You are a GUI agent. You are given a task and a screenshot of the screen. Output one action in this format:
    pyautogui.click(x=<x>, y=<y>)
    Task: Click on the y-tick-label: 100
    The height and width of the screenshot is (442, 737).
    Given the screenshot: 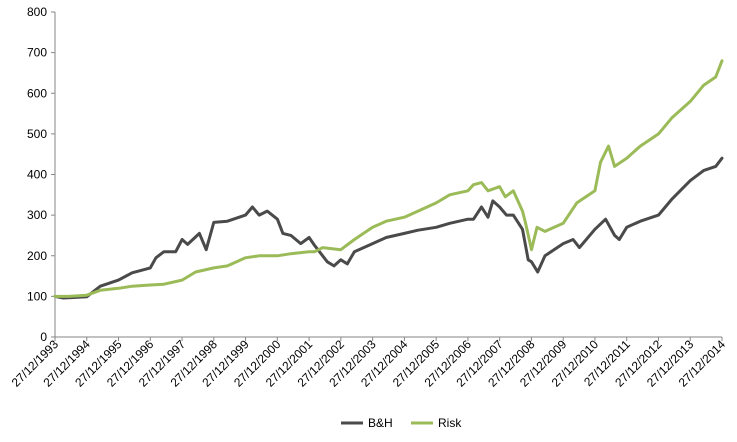 What is the action you would take?
    pyautogui.click(x=37, y=296)
    